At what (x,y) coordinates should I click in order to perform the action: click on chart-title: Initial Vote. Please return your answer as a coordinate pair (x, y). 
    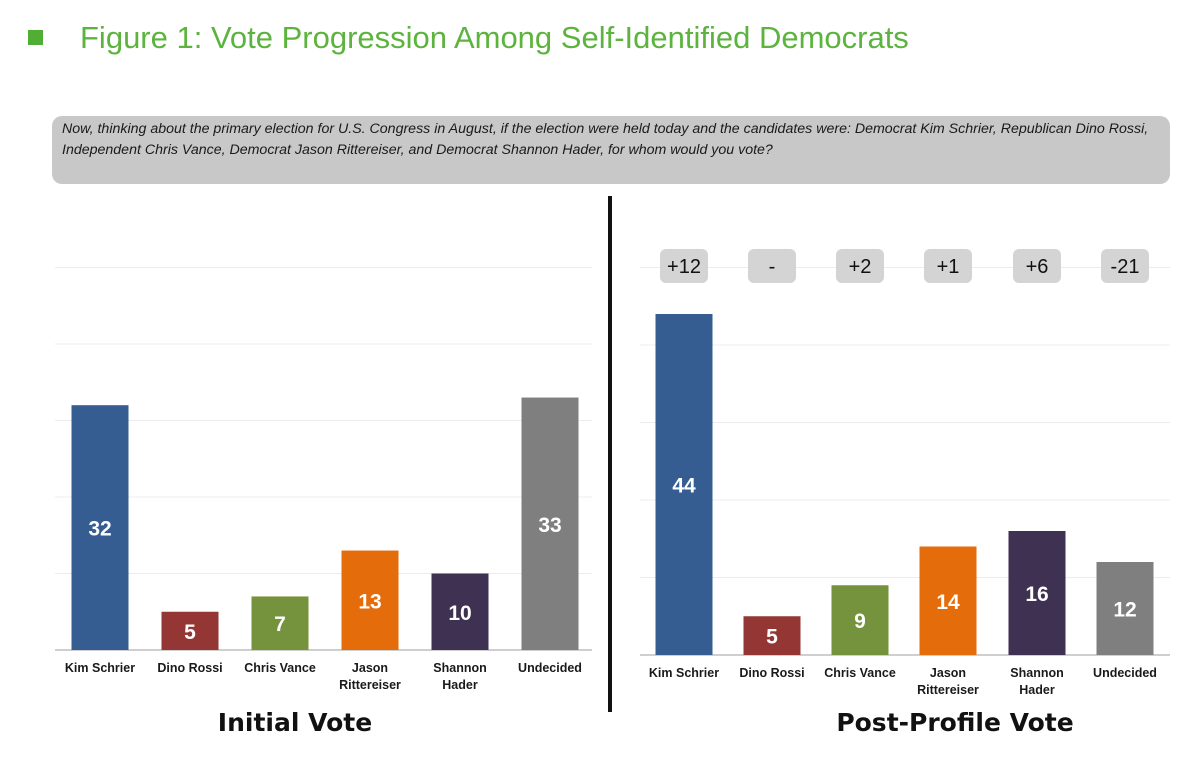
    Looking at the image, I should click on (295, 722).